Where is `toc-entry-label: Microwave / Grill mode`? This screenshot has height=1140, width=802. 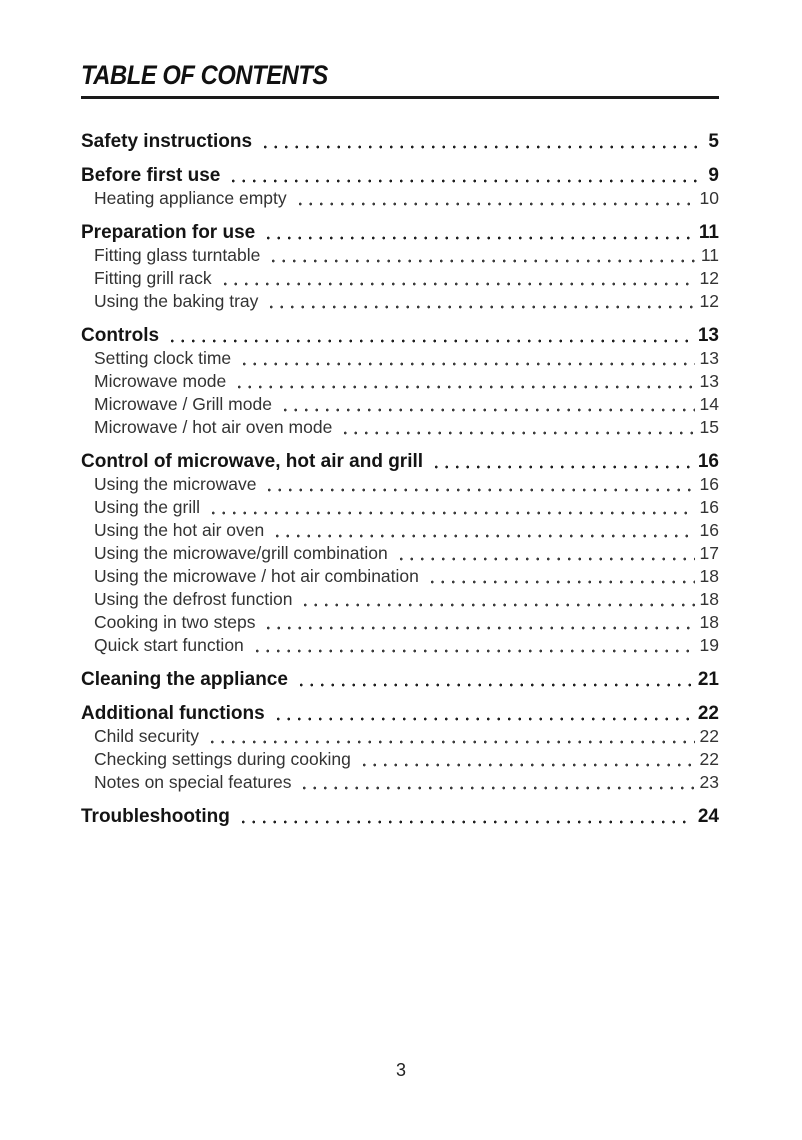
toc-entry-label: Microwave / Grill mode is located at coordinates (183, 404).